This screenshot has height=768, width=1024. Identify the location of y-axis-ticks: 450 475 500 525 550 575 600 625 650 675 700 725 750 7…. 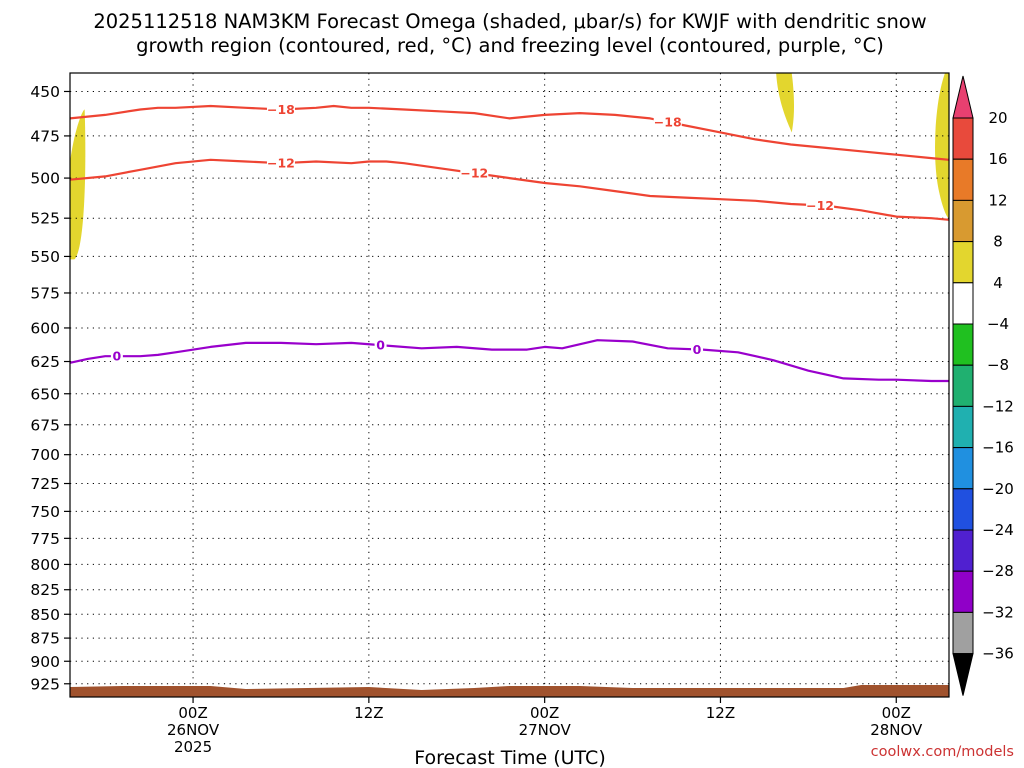
(50, 388).